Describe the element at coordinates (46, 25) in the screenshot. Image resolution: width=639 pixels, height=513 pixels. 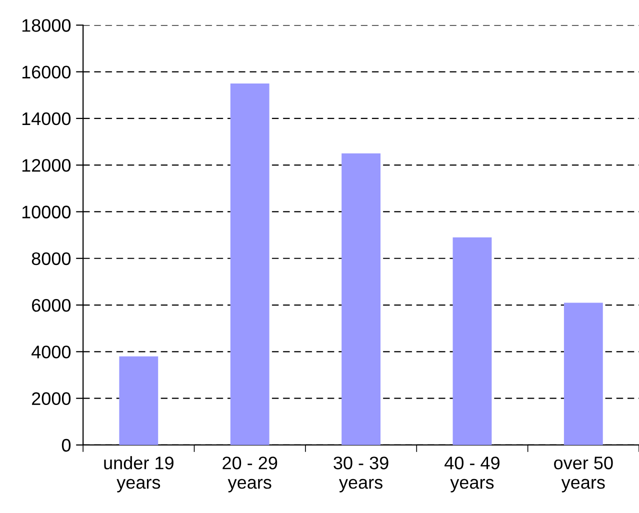
I see `y-tick-label: 18000` at that location.